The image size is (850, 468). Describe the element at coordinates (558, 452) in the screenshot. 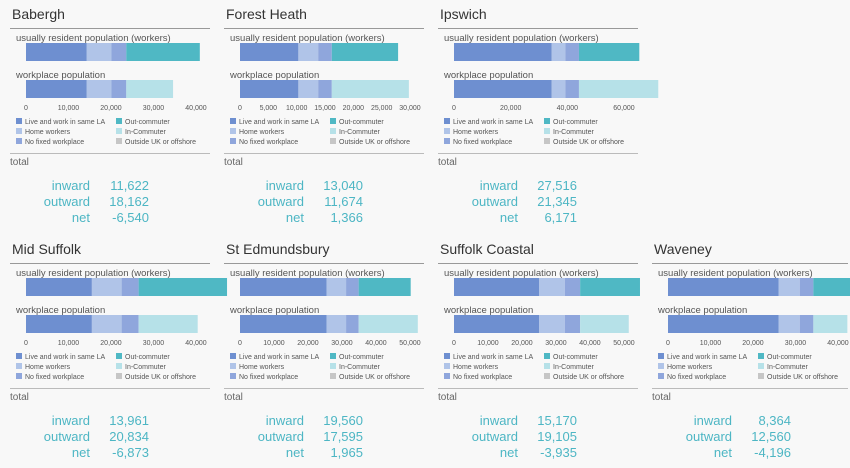

I see `net-value: -3,935` at that location.